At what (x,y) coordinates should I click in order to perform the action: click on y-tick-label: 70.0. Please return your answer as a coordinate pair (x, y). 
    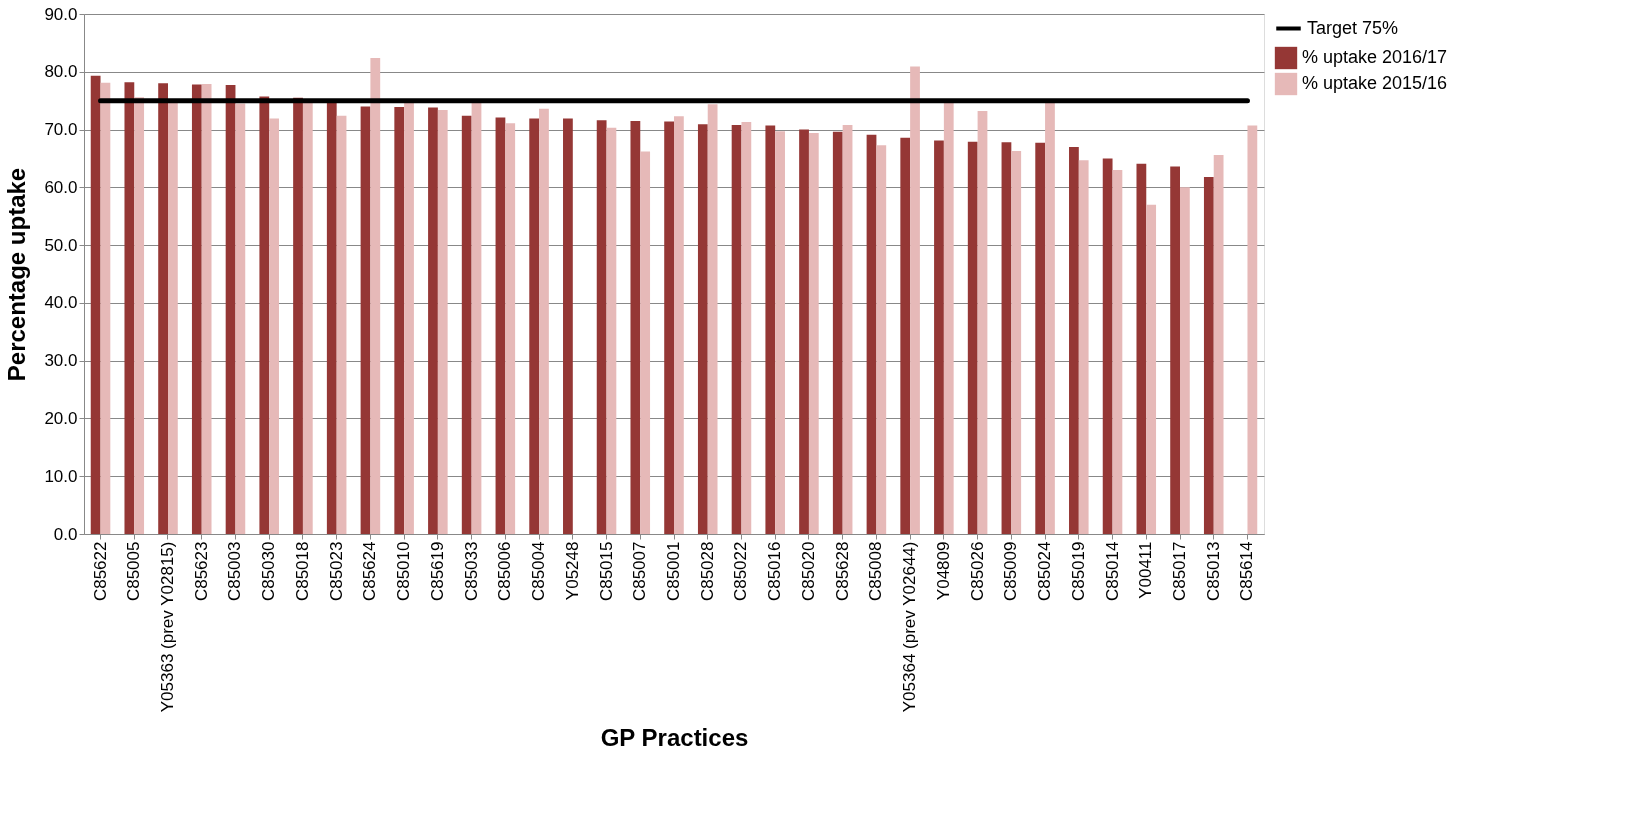
    Looking at the image, I should click on (61, 130).